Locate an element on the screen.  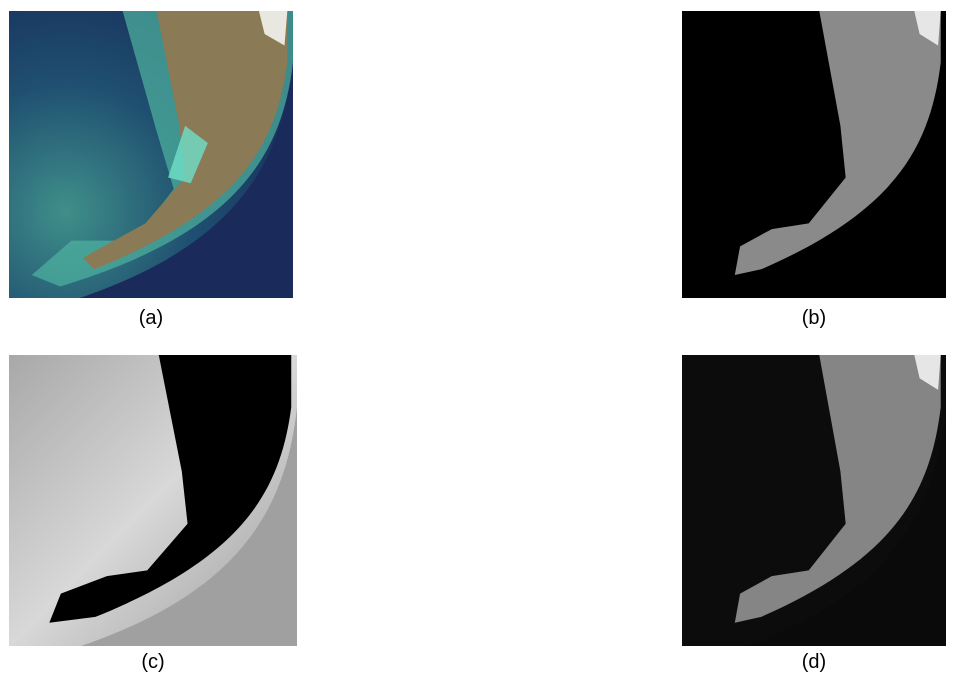
caption: (a) is located at coordinates (151, 318).